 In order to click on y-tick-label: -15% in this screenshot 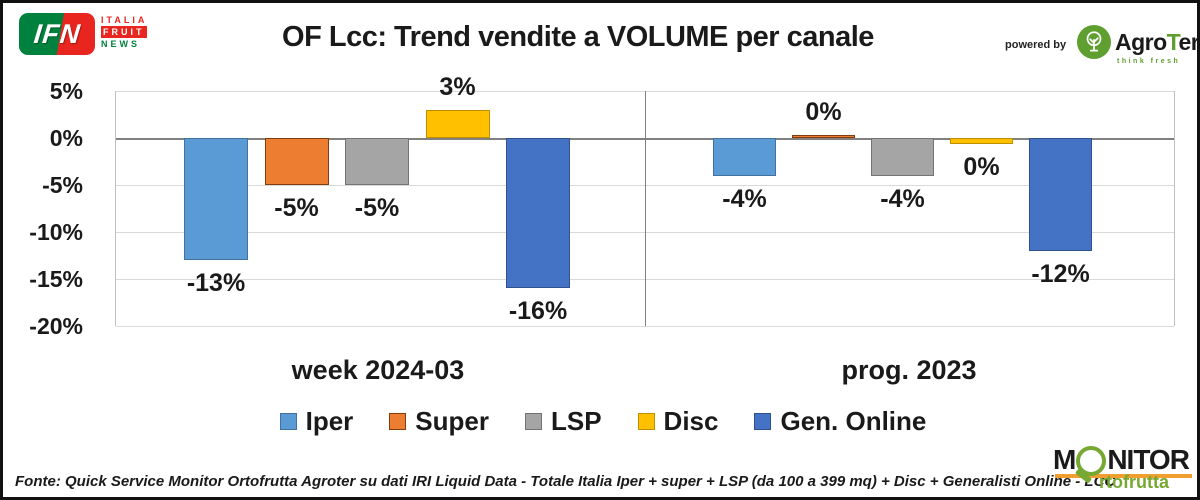, I will do `click(56, 279)`.